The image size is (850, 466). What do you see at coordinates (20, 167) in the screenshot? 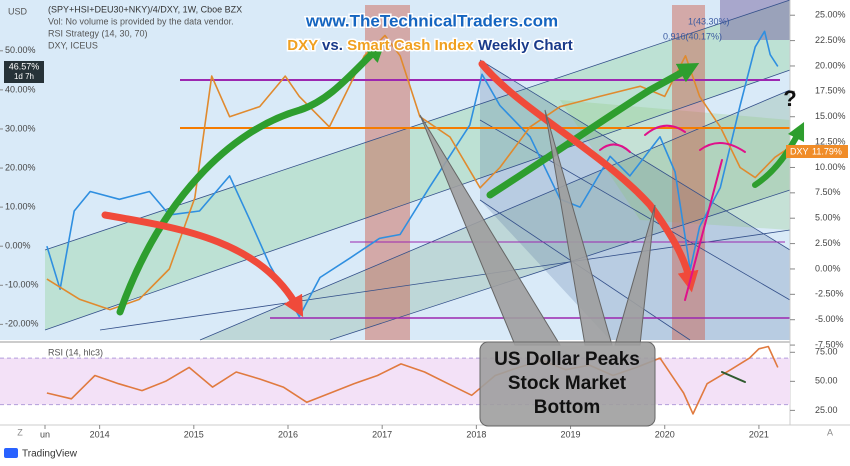
I see `y-tick-label: 20.00%` at bounding box center [20, 167].